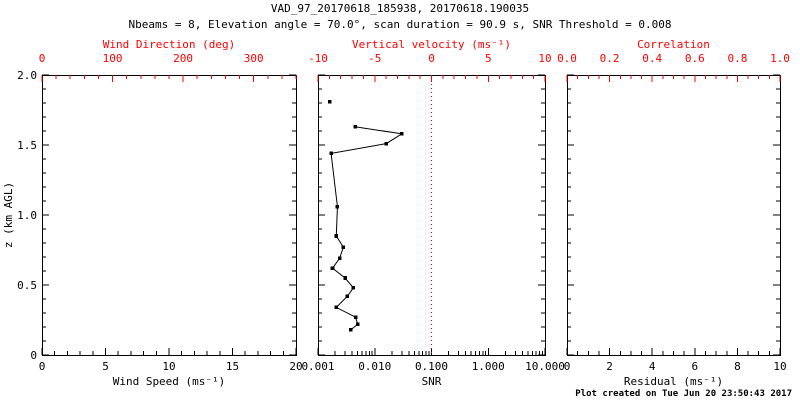 This screenshot has height=400, width=800. Describe the element at coordinates (545, 366) in the screenshot. I see `svg-text: 10.000` at that location.